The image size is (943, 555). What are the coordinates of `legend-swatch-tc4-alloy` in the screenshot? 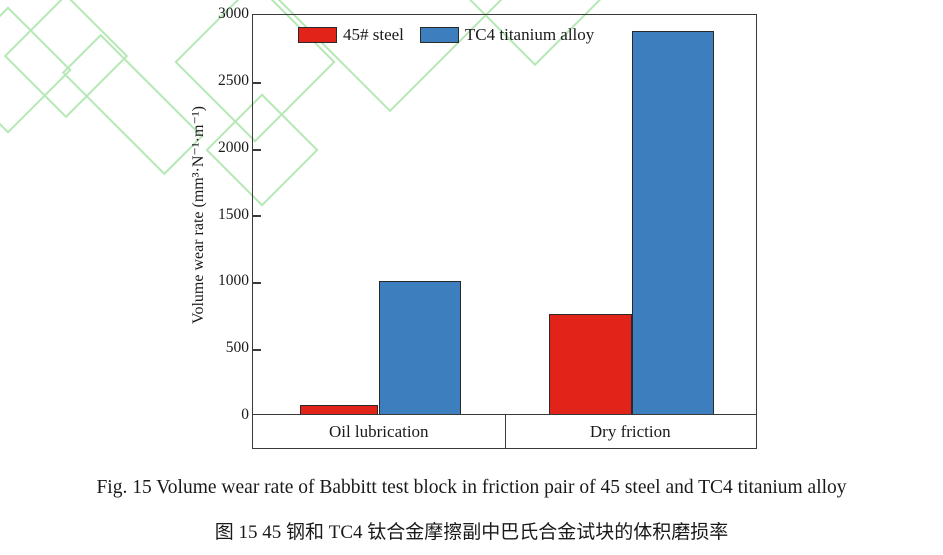 It's located at (439, 35).